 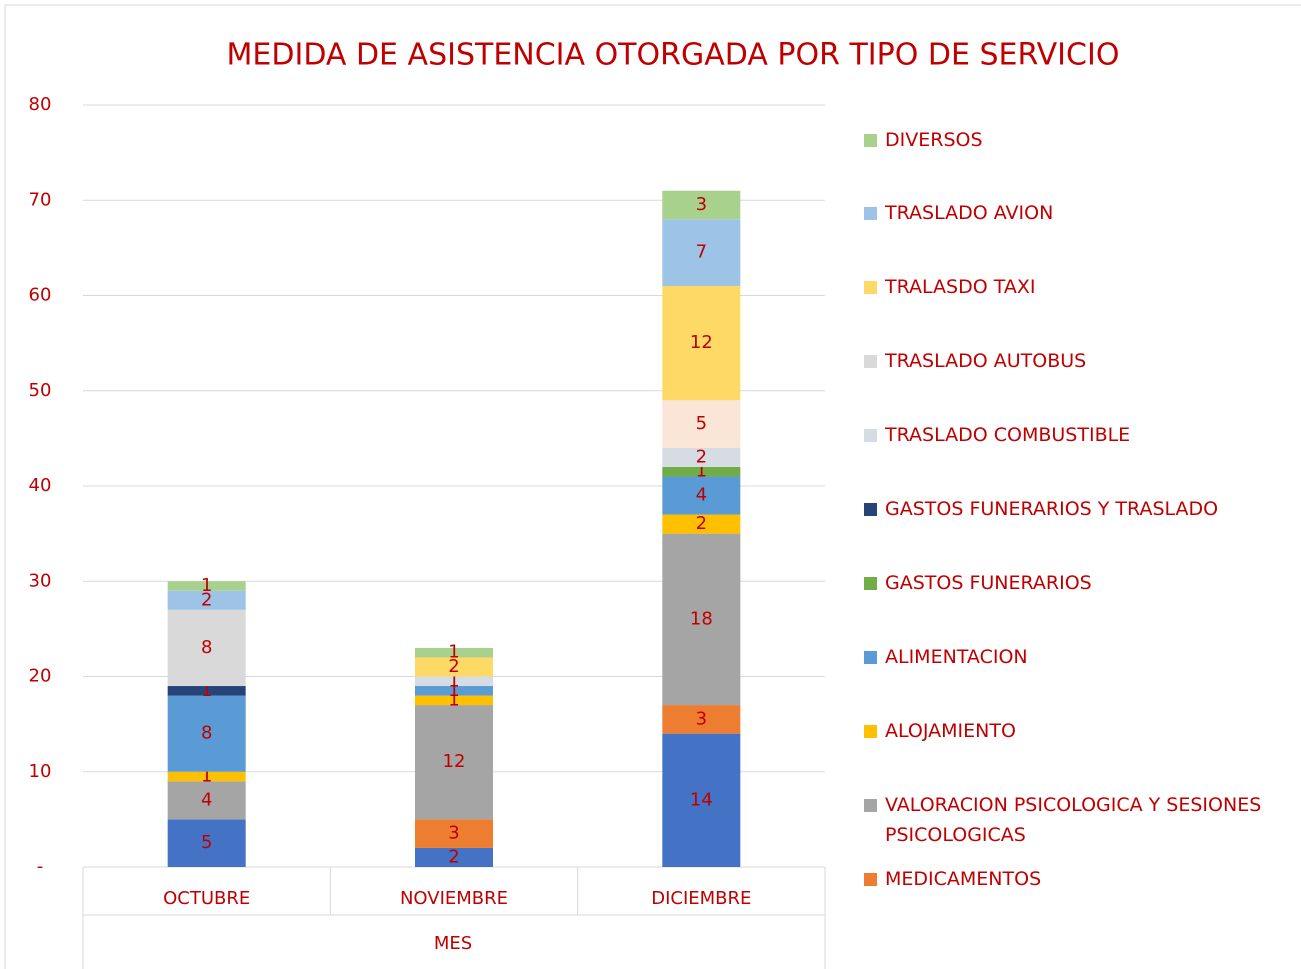 I want to click on y-tick-label: 20, so click(x=40, y=676).